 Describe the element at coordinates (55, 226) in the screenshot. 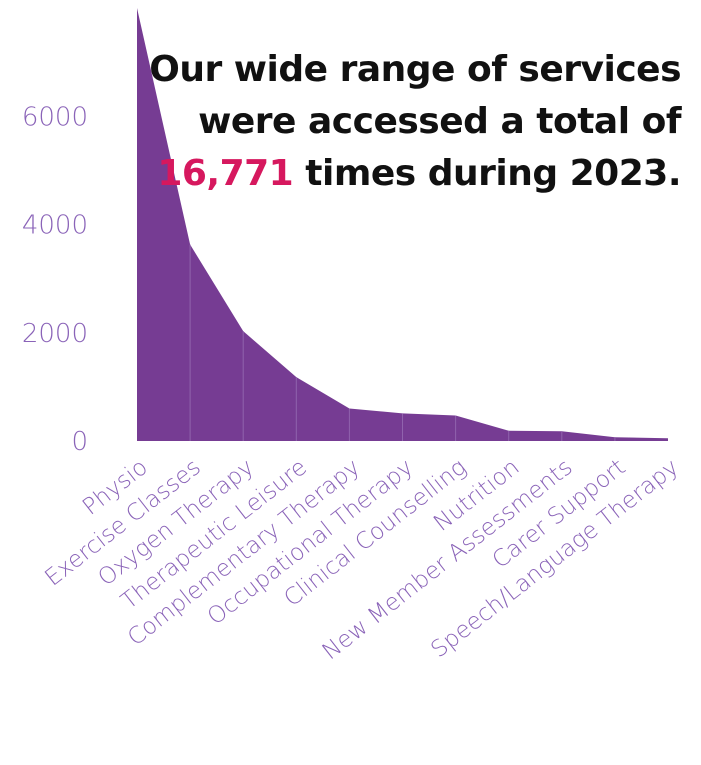

I see `y-tick-label: 4000` at that location.